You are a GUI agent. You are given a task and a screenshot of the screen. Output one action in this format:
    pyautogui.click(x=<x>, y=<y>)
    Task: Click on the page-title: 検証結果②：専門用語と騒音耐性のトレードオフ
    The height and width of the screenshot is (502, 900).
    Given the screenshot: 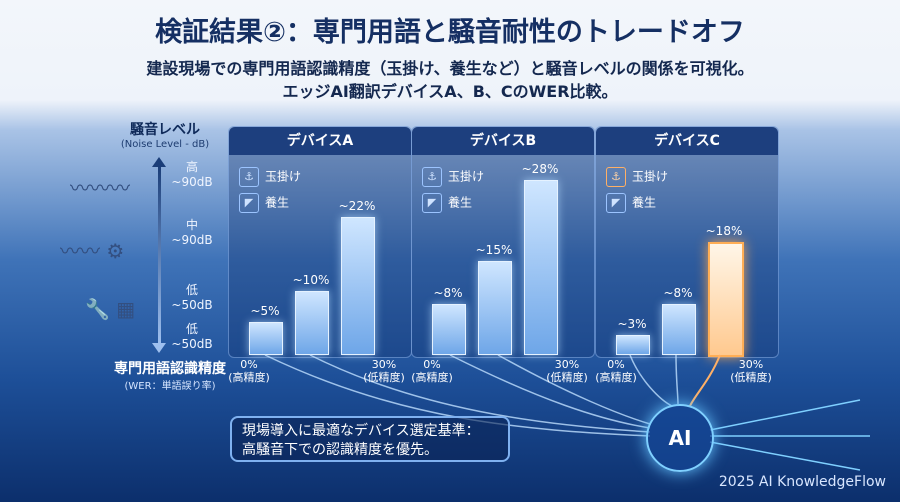 What is the action you would take?
    pyautogui.click(x=450, y=32)
    